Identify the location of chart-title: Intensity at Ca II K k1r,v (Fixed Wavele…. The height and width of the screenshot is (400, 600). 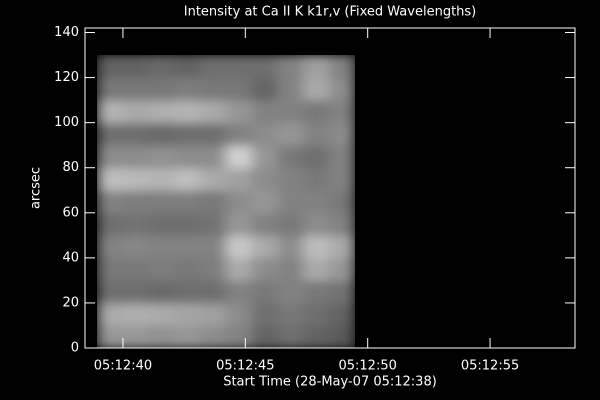
(330, 12).